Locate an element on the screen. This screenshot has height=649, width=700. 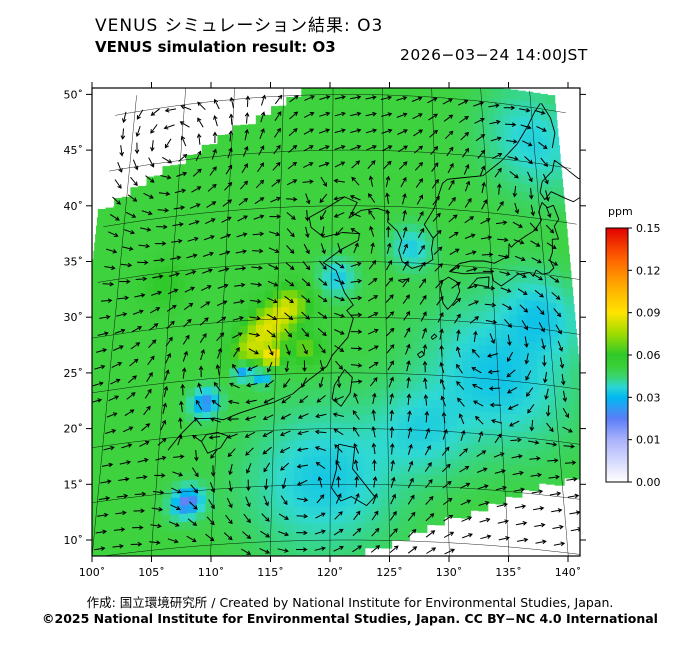
lat-tick-label: 10˚ is located at coordinates (74, 540).